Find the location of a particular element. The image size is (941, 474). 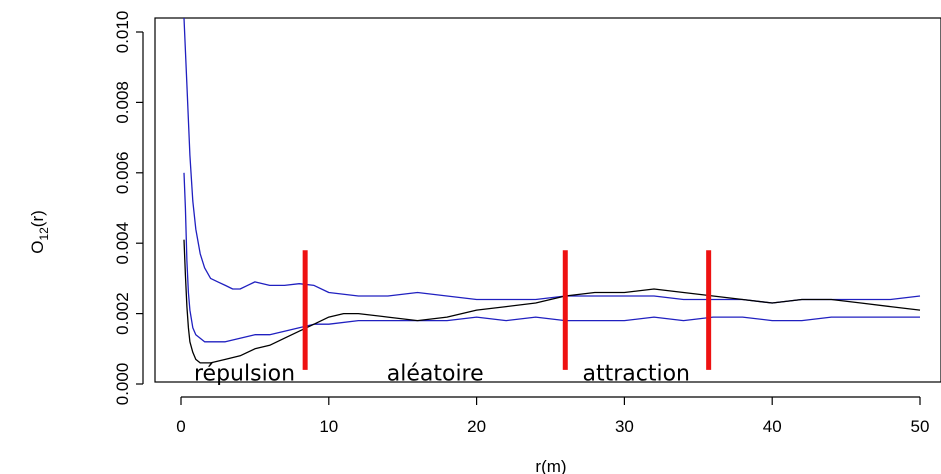

marker-lines is located at coordinates (507, 310).